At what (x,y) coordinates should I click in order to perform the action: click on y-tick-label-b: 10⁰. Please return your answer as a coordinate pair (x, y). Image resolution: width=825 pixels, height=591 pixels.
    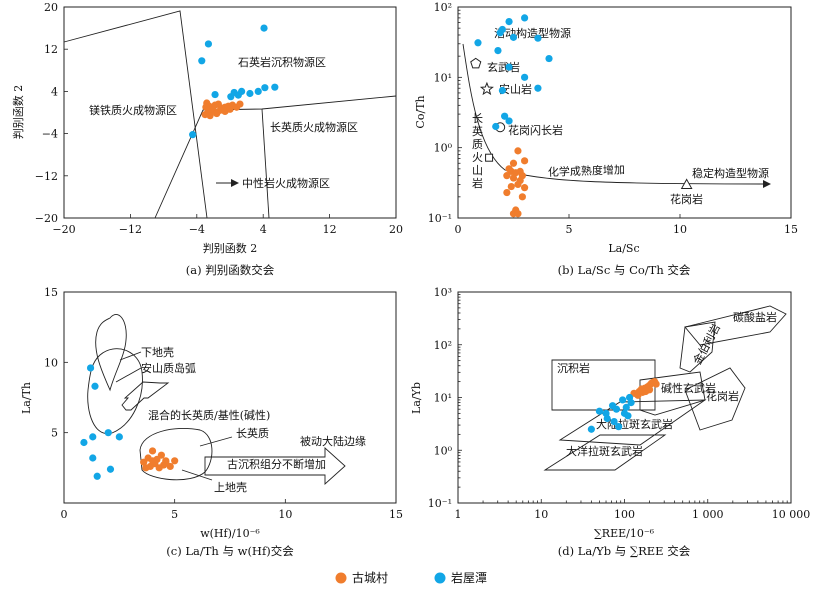
    Looking at the image, I should click on (443, 148).